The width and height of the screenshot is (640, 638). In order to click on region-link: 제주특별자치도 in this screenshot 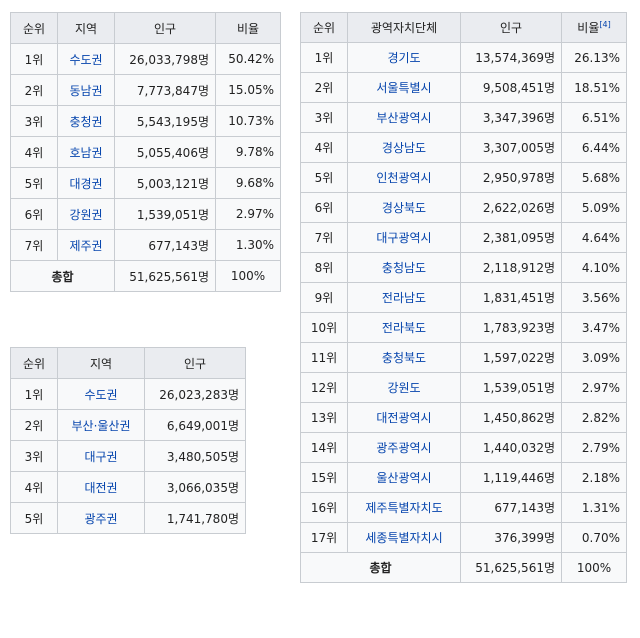, I will do `click(404, 508)`.